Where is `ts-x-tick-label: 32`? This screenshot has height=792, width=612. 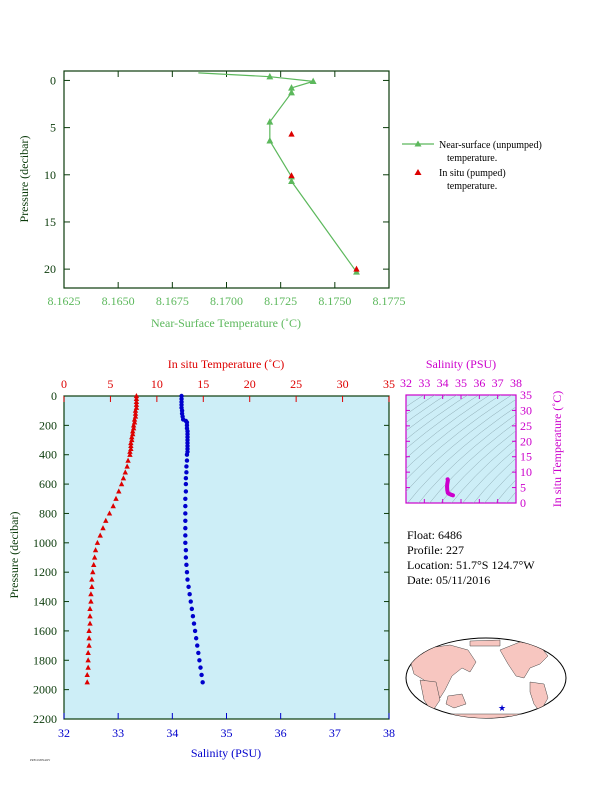
ts-x-tick-label: 32 is located at coordinates (406, 383).